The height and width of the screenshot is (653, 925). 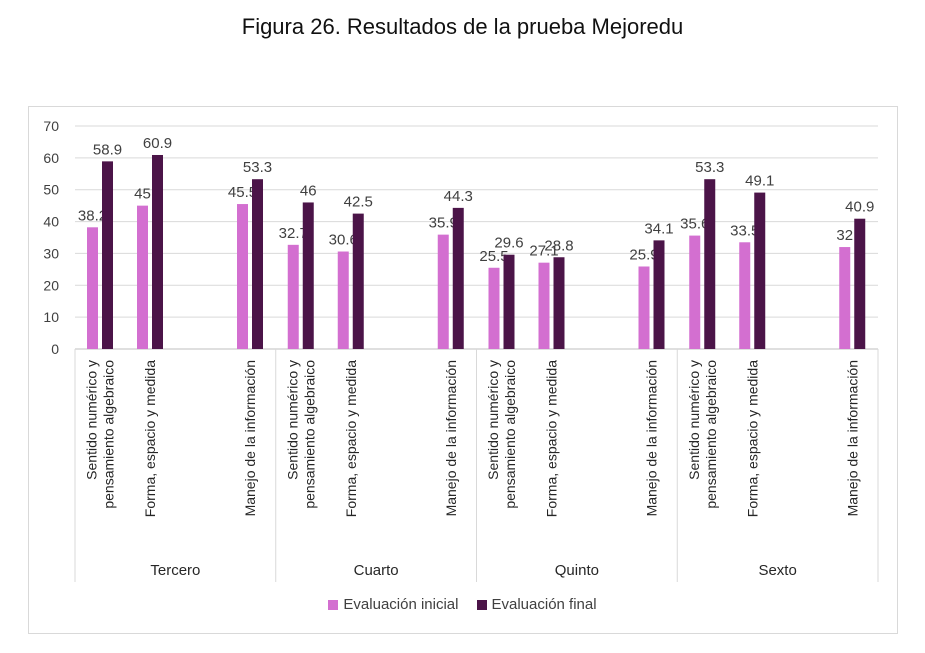 What do you see at coordinates (844, 235) in the screenshot?
I see `data-label-inicial: 32` at bounding box center [844, 235].